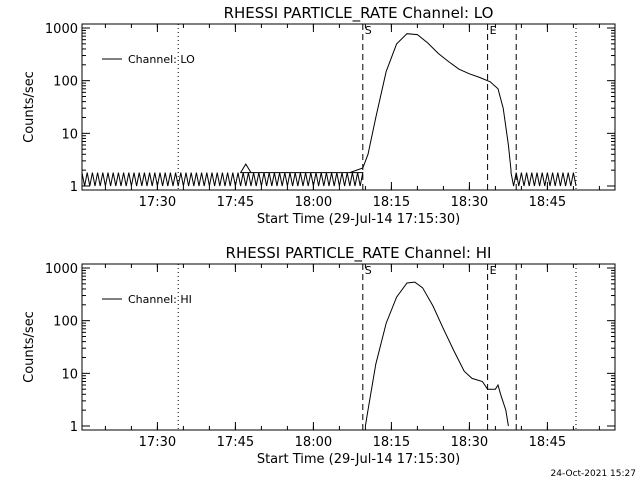 This screenshot has height=480, width=640. I want to click on legend-label: Channel: LO, so click(161, 59).